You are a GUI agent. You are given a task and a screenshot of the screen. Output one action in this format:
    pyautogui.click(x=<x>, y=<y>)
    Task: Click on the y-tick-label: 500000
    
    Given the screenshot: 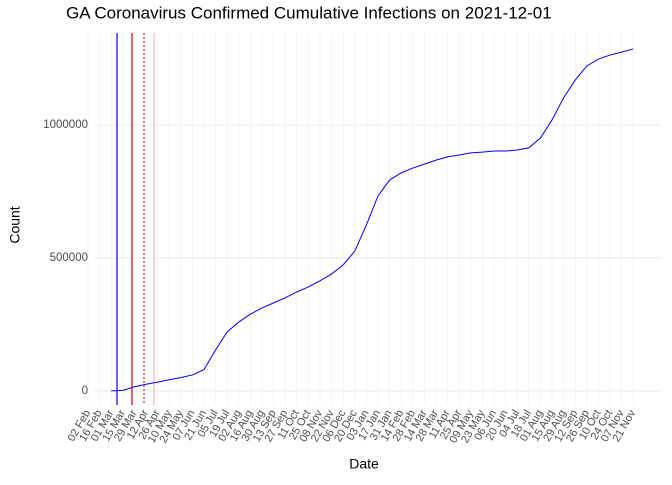 What is the action you would take?
    pyautogui.click(x=69, y=258)
    